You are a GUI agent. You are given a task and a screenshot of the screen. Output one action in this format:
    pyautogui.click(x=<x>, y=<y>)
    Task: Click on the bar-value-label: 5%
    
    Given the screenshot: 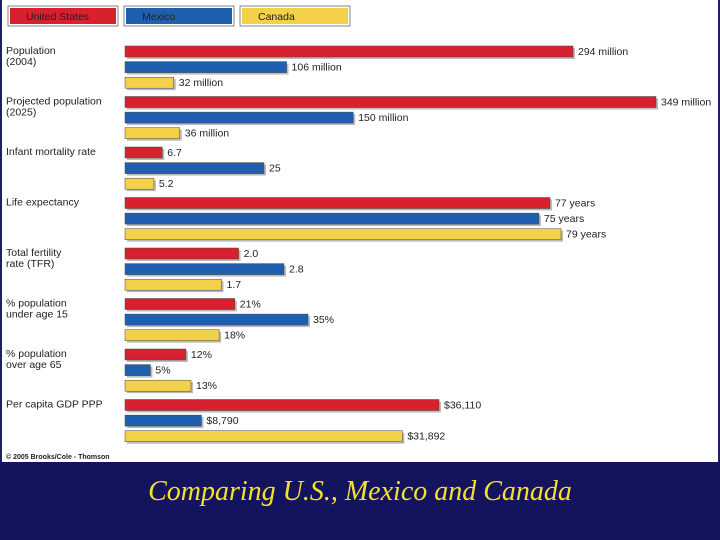 What is the action you would take?
    pyautogui.click(x=162, y=371)
    